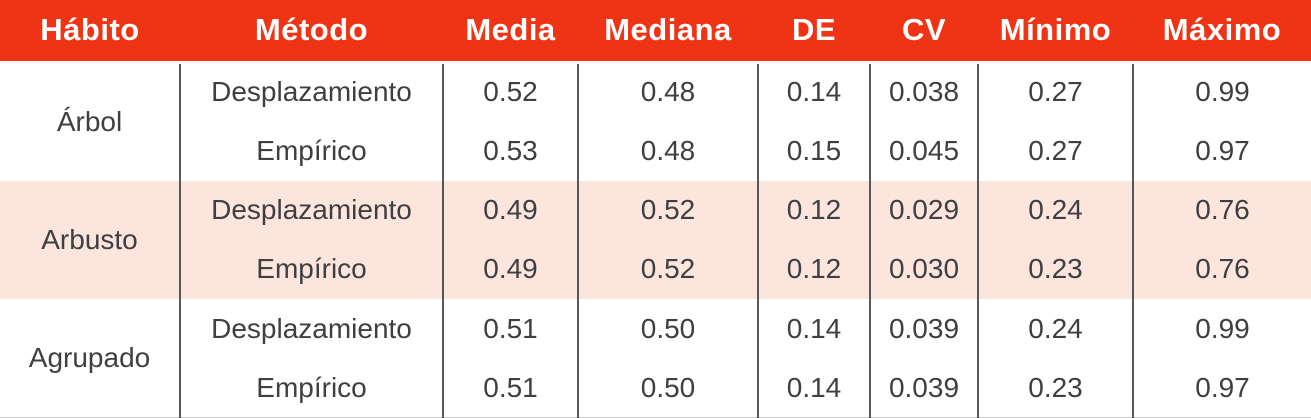  I want to click on column-header-media: Media, so click(510, 32).